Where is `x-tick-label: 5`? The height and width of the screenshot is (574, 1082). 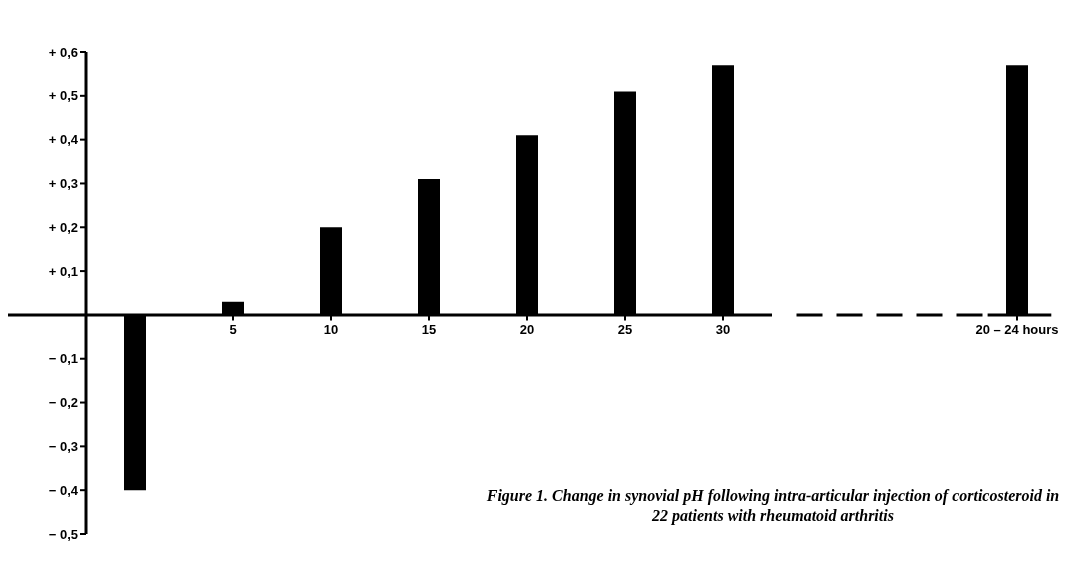
x-tick-label: 5 is located at coordinates (233, 330).